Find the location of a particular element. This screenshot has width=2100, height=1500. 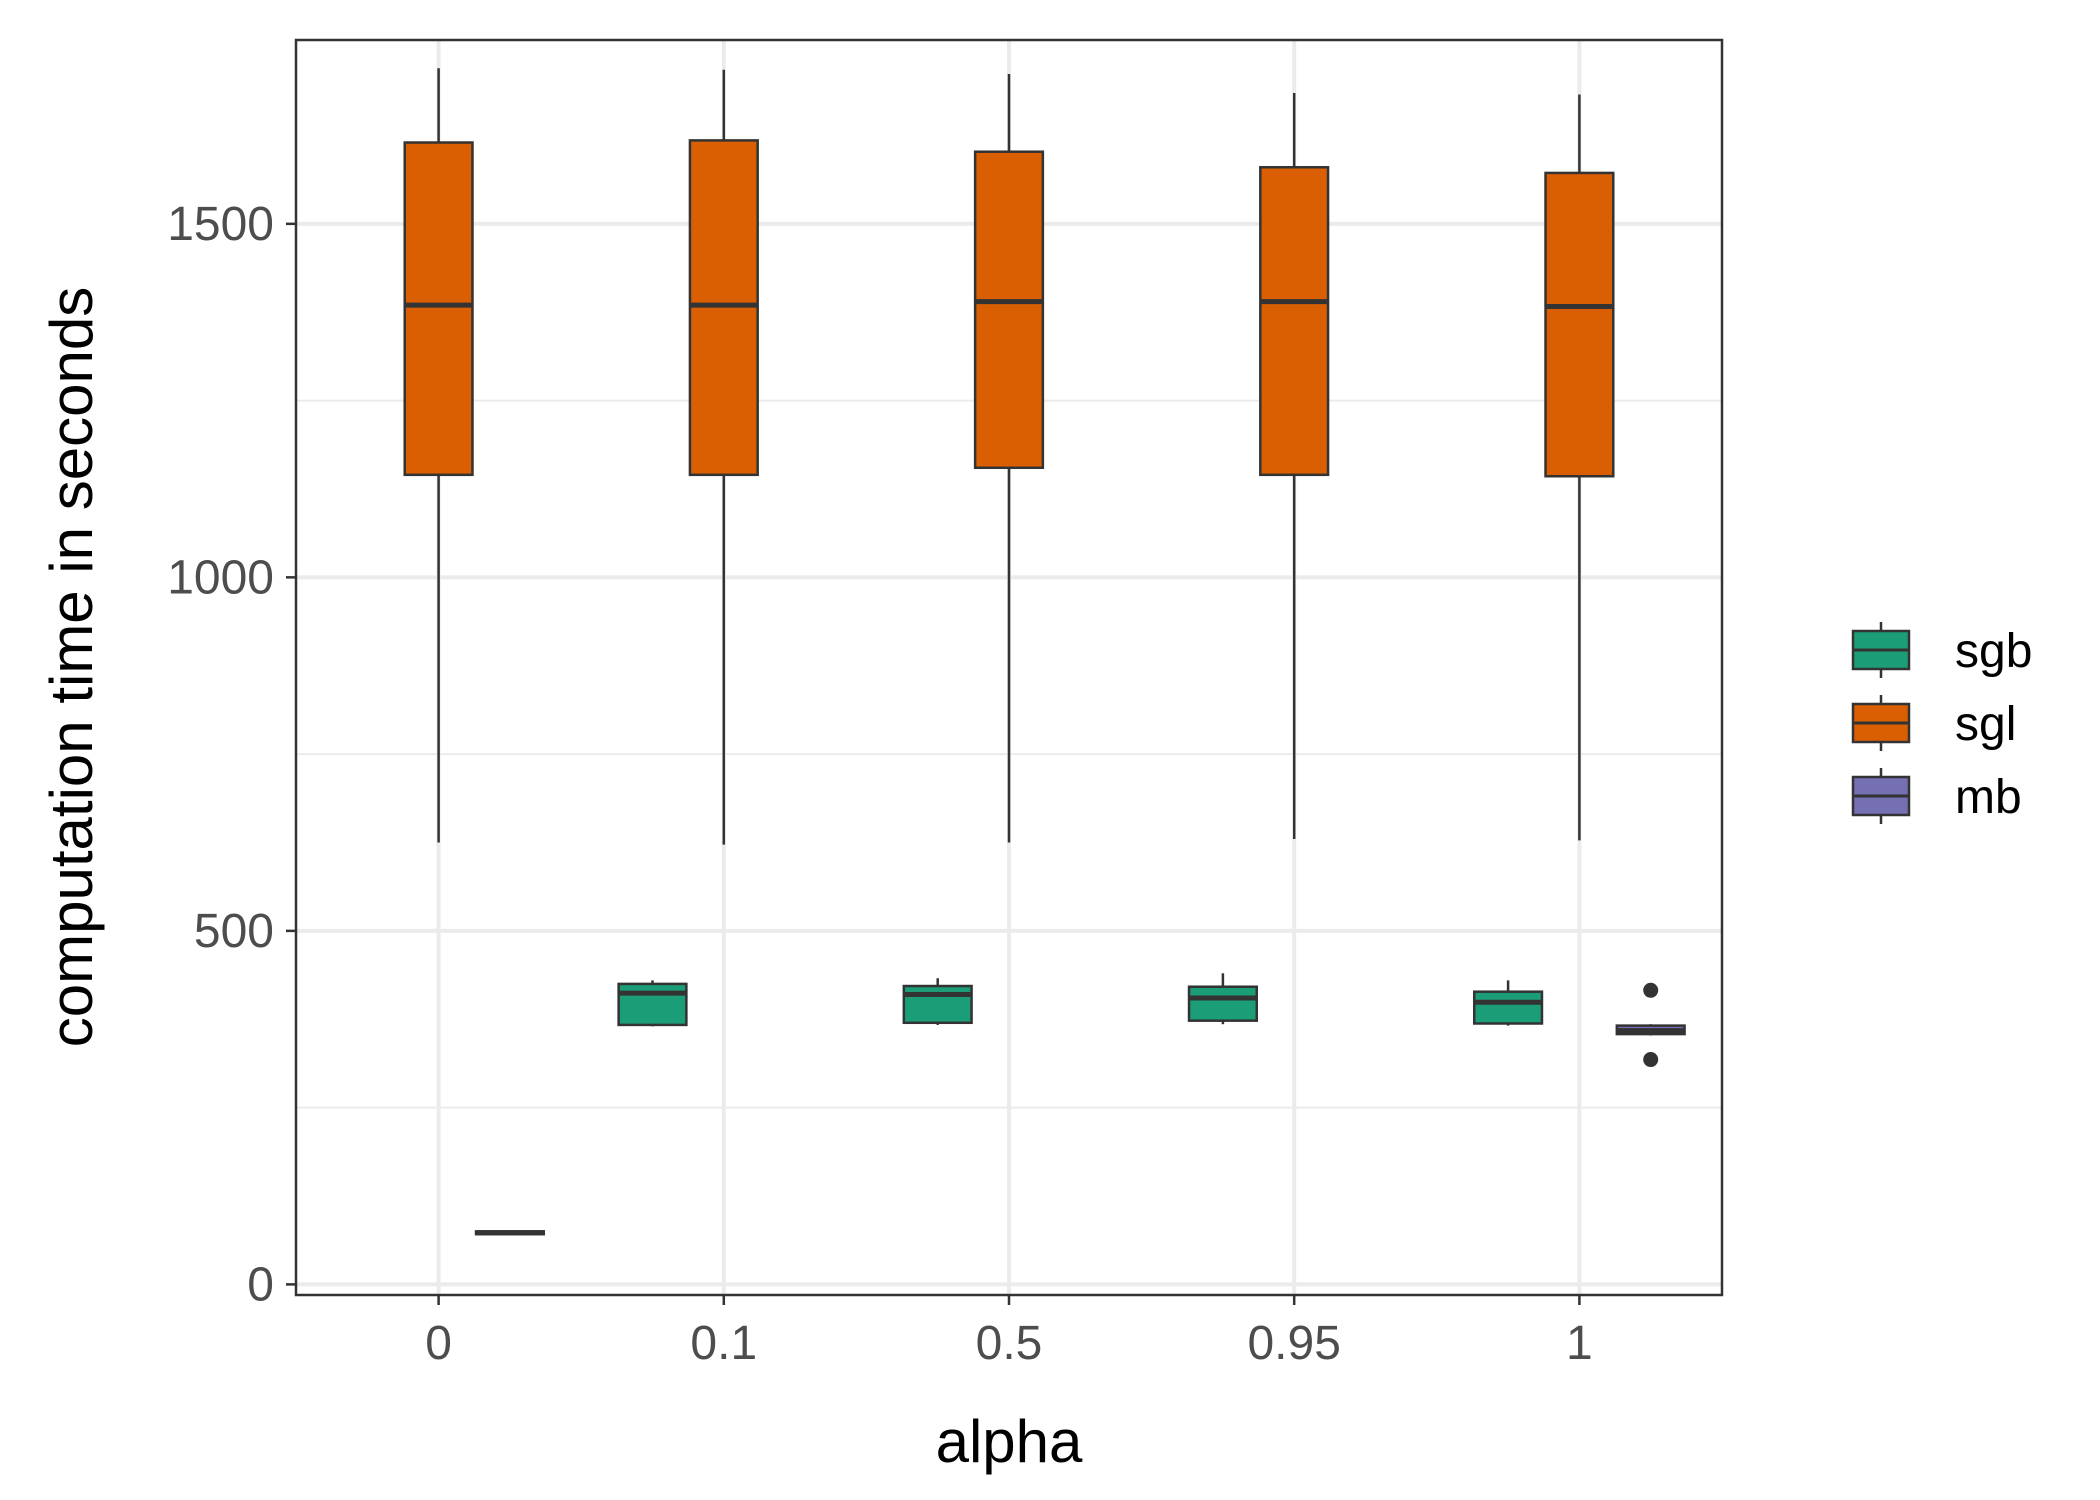

legend: sgb sgl mb is located at coordinates (1941, 723).